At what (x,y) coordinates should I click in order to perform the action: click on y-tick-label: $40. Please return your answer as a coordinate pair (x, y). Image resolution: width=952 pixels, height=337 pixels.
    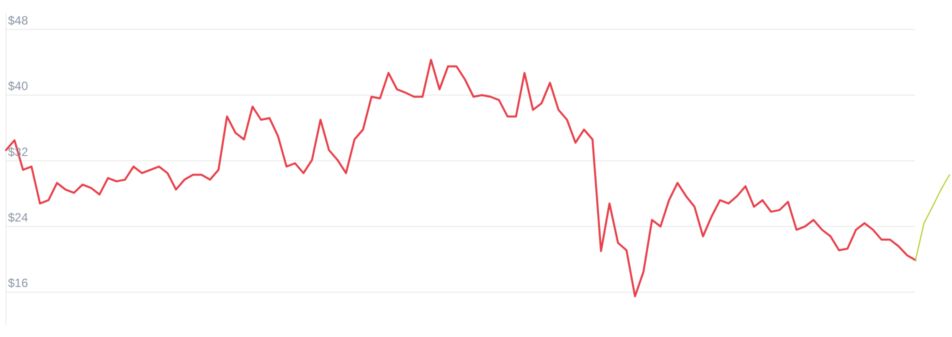
    Looking at the image, I should click on (18, 86).